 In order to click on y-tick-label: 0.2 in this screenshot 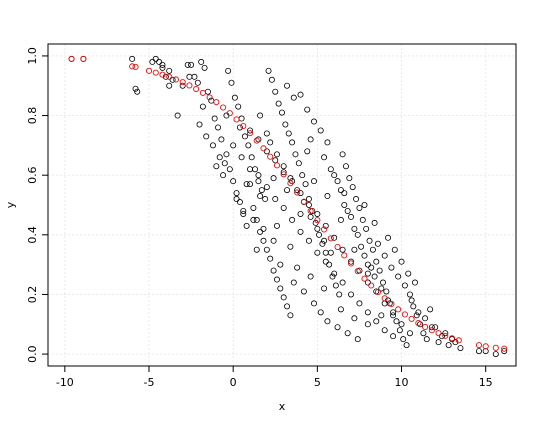, I will do `click(32, 295)`.